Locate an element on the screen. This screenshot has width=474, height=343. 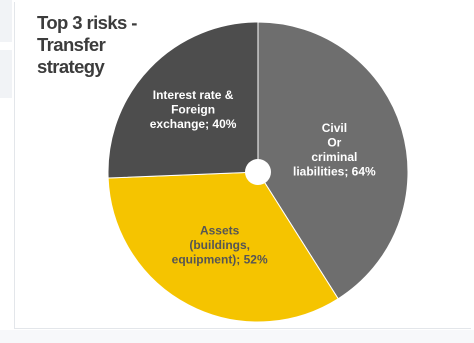
slice-label: Interest rate & Foreign exchange; 40% is located at coordinates (193, 109).